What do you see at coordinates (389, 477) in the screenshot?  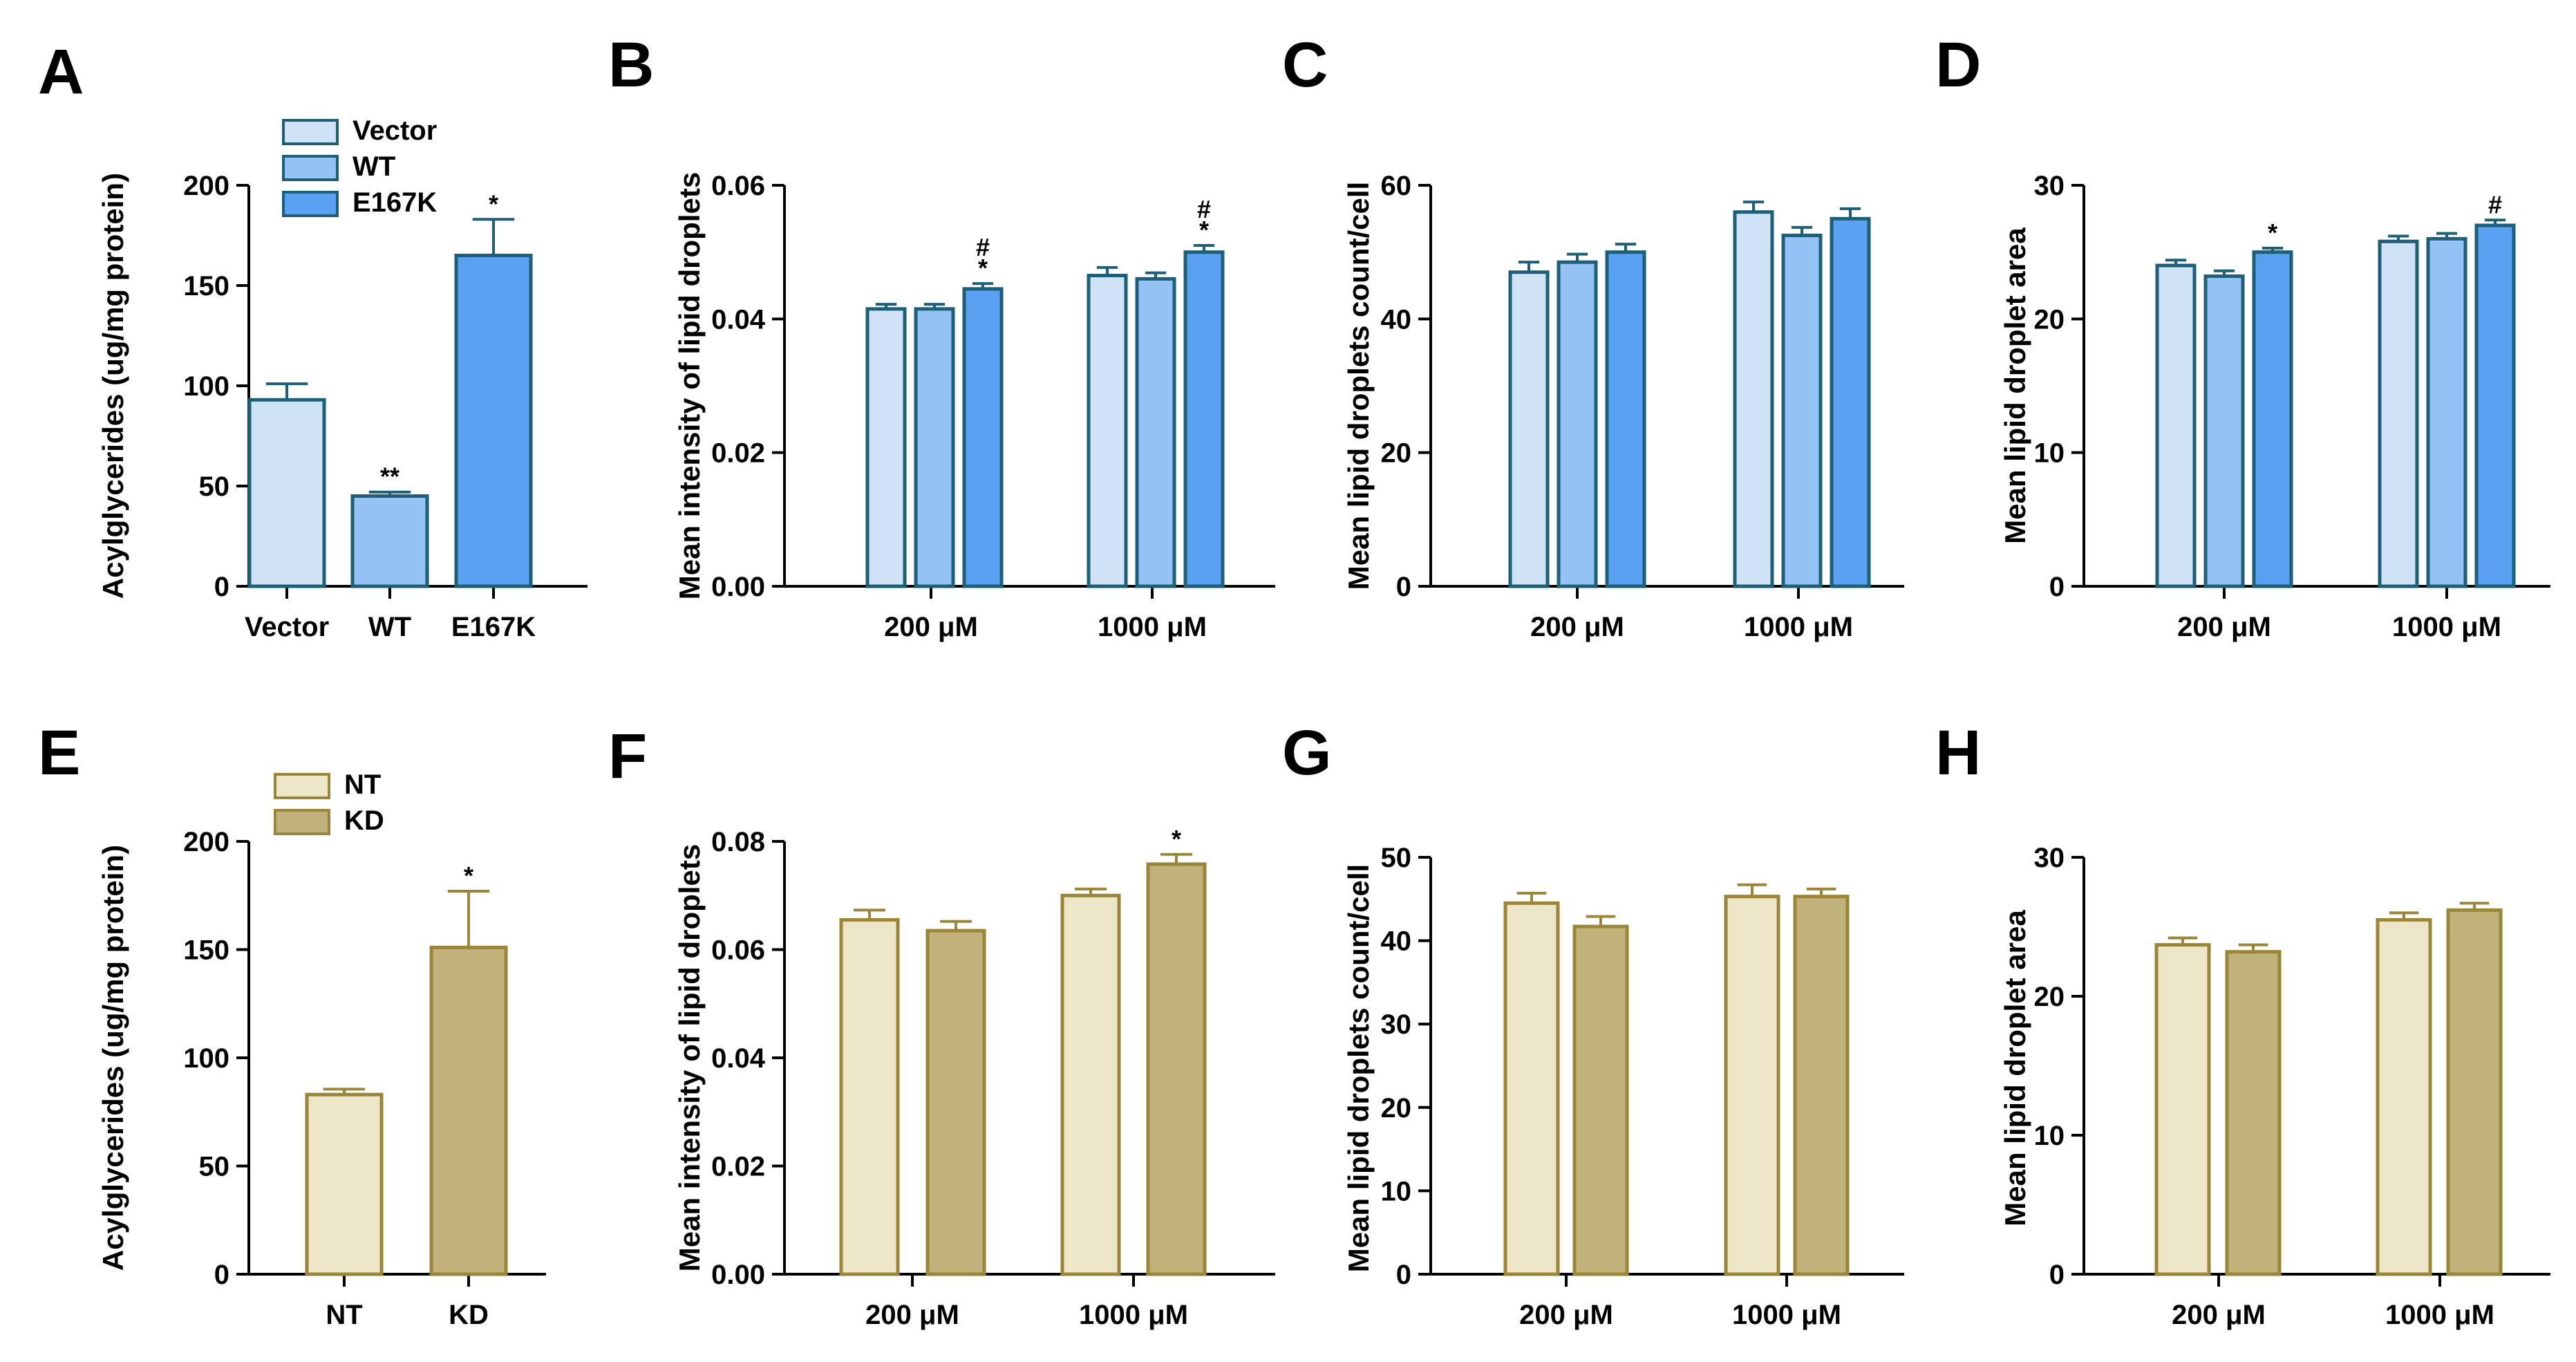 I see `significance-label: **` at bounding box center [389, 477].